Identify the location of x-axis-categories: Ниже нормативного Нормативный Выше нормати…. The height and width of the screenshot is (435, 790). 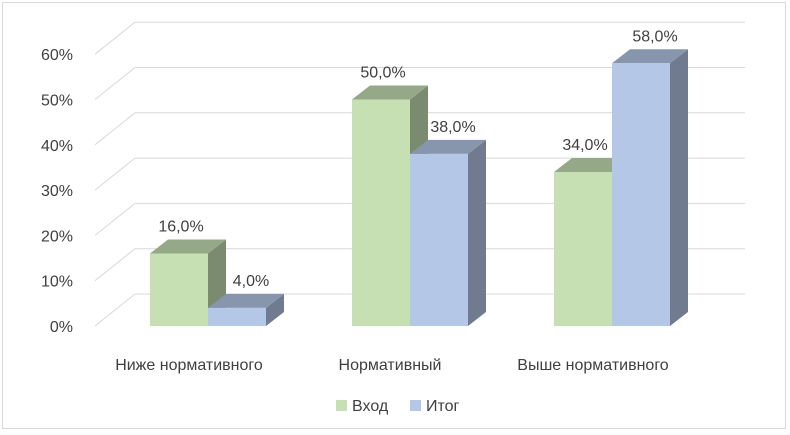
(392, 365).